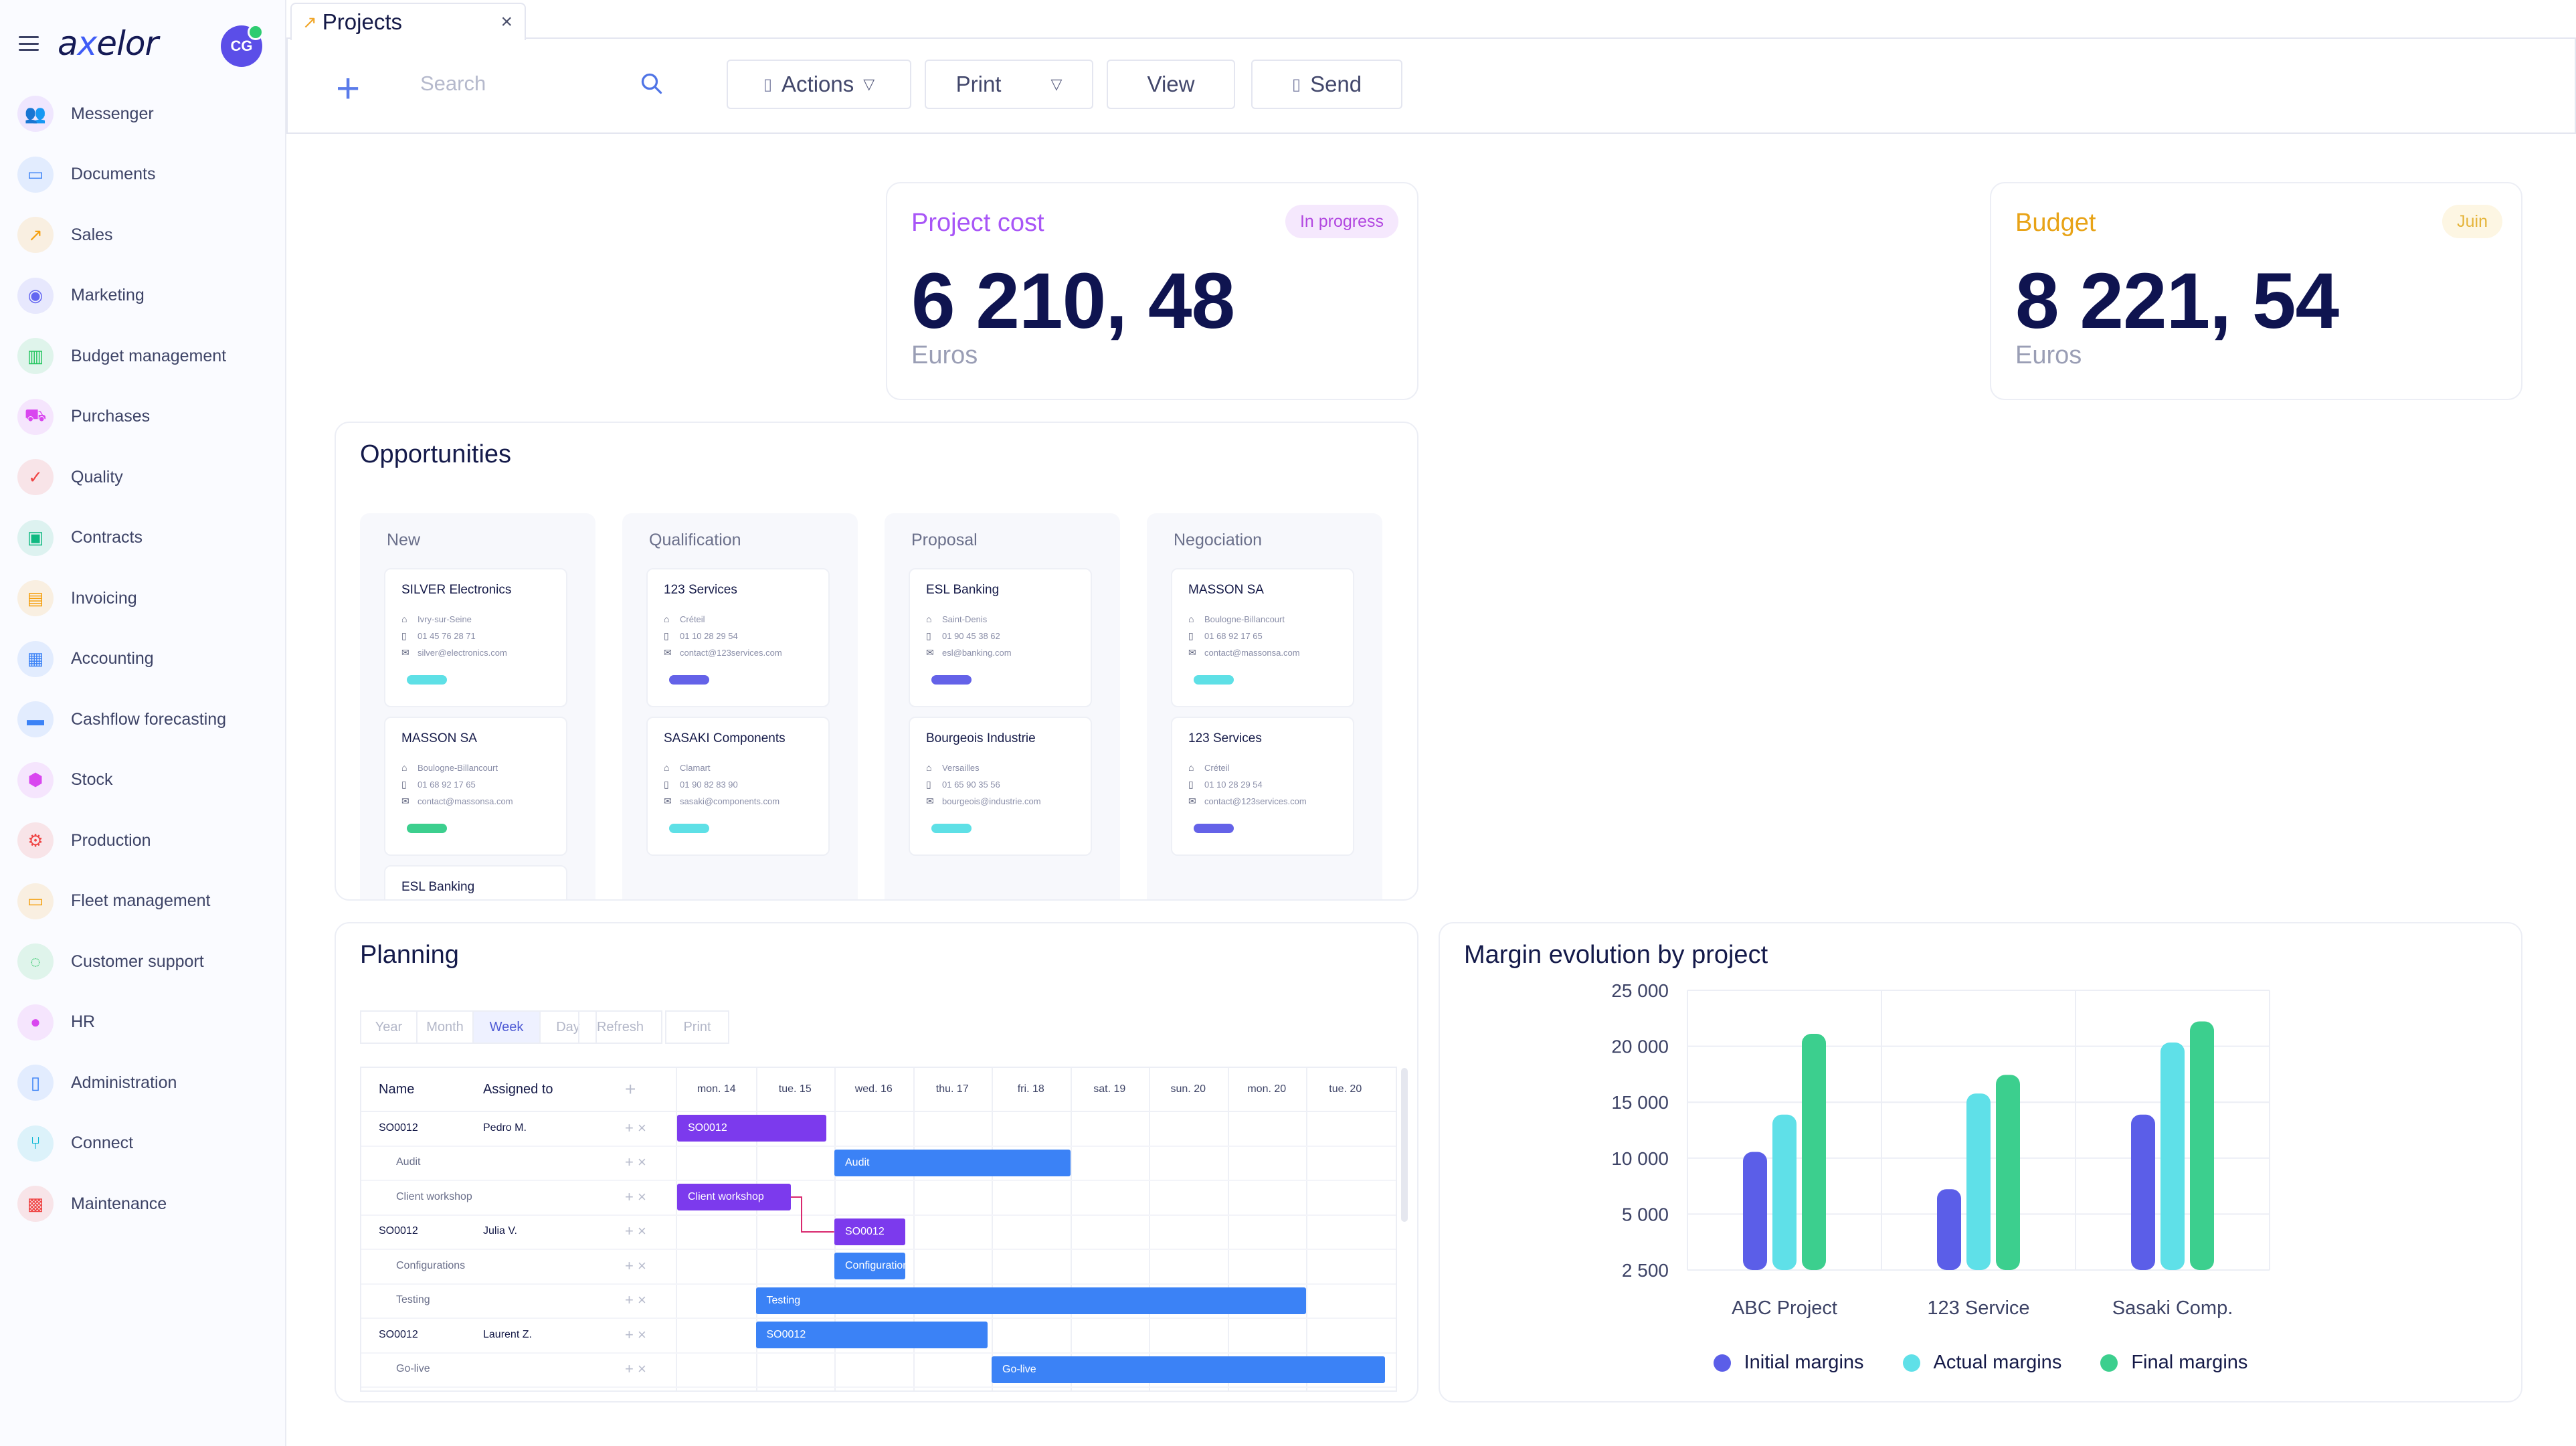 Image resolution: width=2576 pixels, height=1446 pixels. Describe the element at coordinates (1188, 1369) in the screenshot. I see `gantt-bar: Go-live` at that location.